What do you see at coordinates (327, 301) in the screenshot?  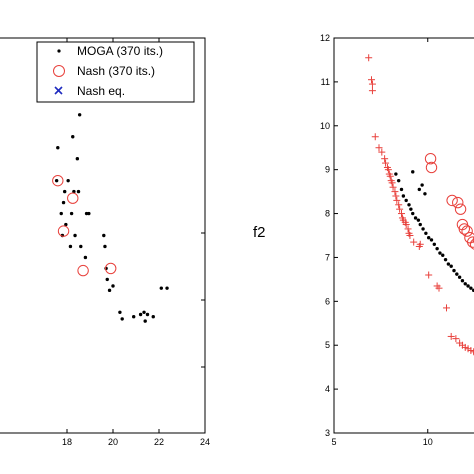 I see `y-tick-label: 6` at bounding box center [327, 301].